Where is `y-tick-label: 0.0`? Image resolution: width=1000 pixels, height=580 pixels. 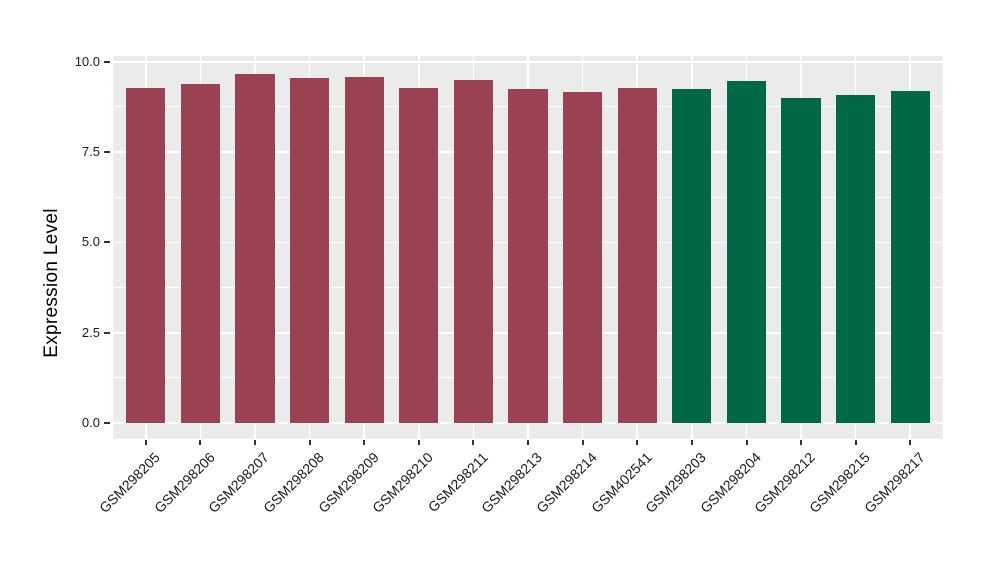 y-tick-label: 0.0 is located at coordinates (90, 423).